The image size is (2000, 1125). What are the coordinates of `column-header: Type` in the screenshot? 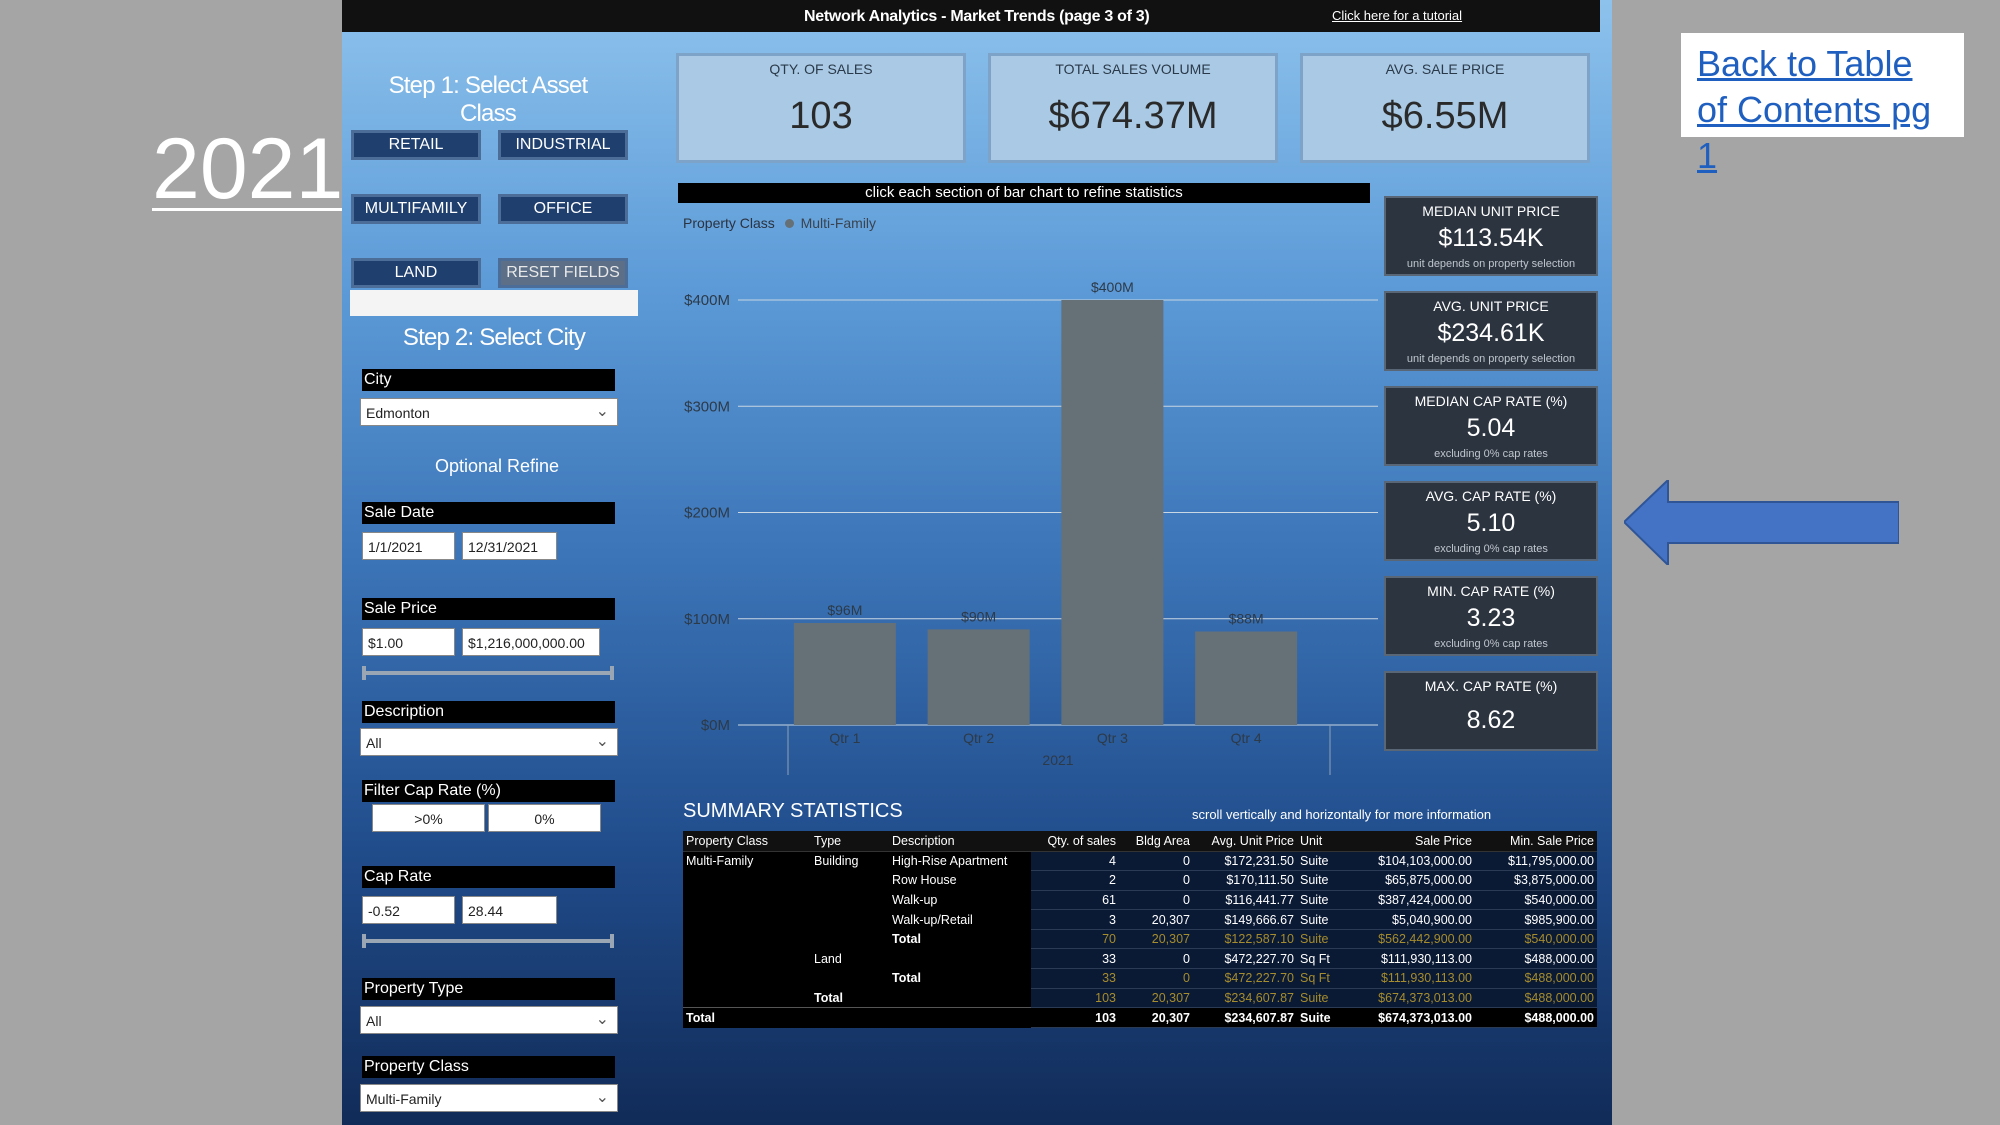 It's located at (850, 841).